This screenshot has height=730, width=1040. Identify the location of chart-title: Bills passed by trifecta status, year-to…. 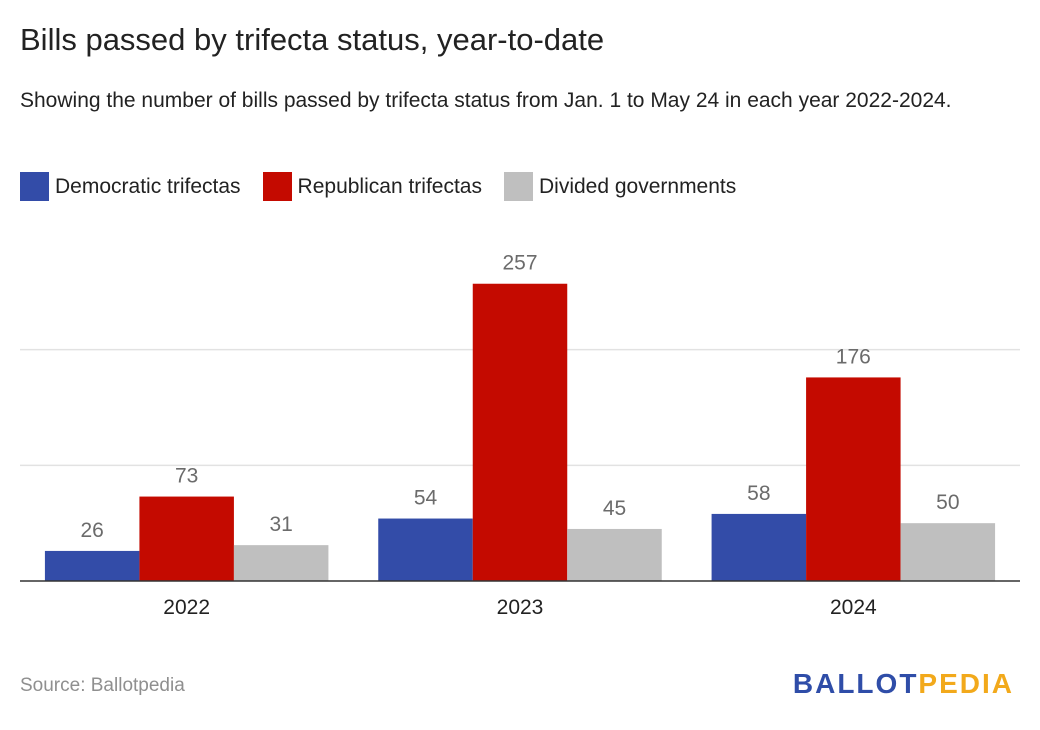
(312, 39).